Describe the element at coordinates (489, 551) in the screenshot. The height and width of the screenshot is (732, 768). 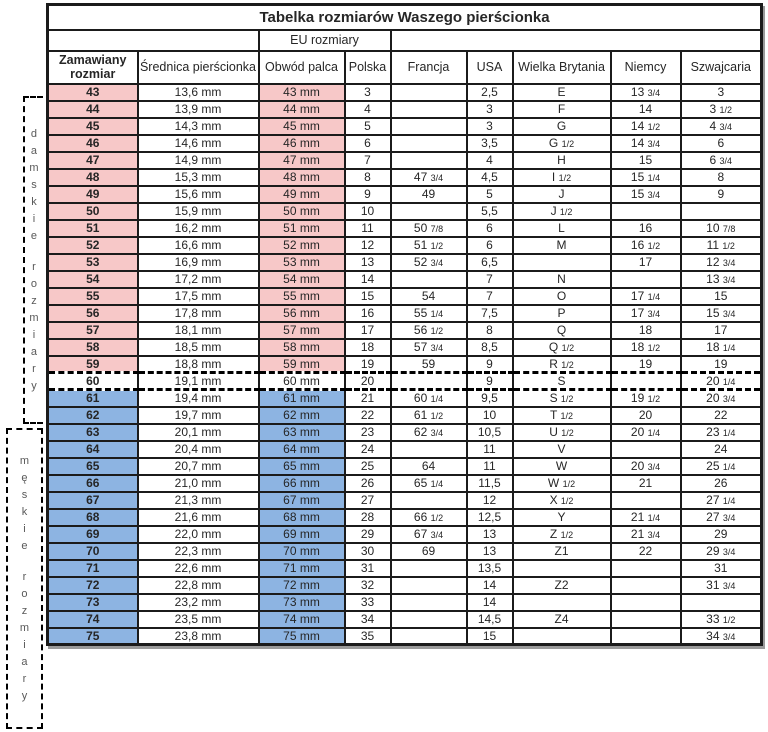
I see `table-cell: 13` at that location.